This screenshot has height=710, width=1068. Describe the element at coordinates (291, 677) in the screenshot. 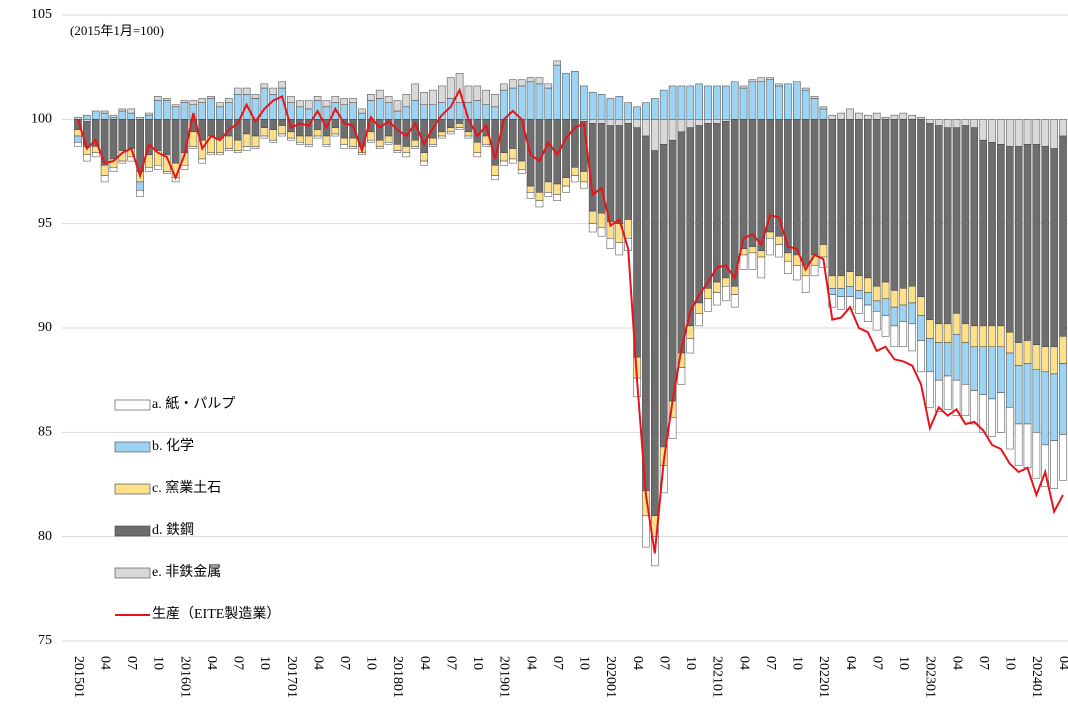

I see `x-tick-label: 201701` at that location.